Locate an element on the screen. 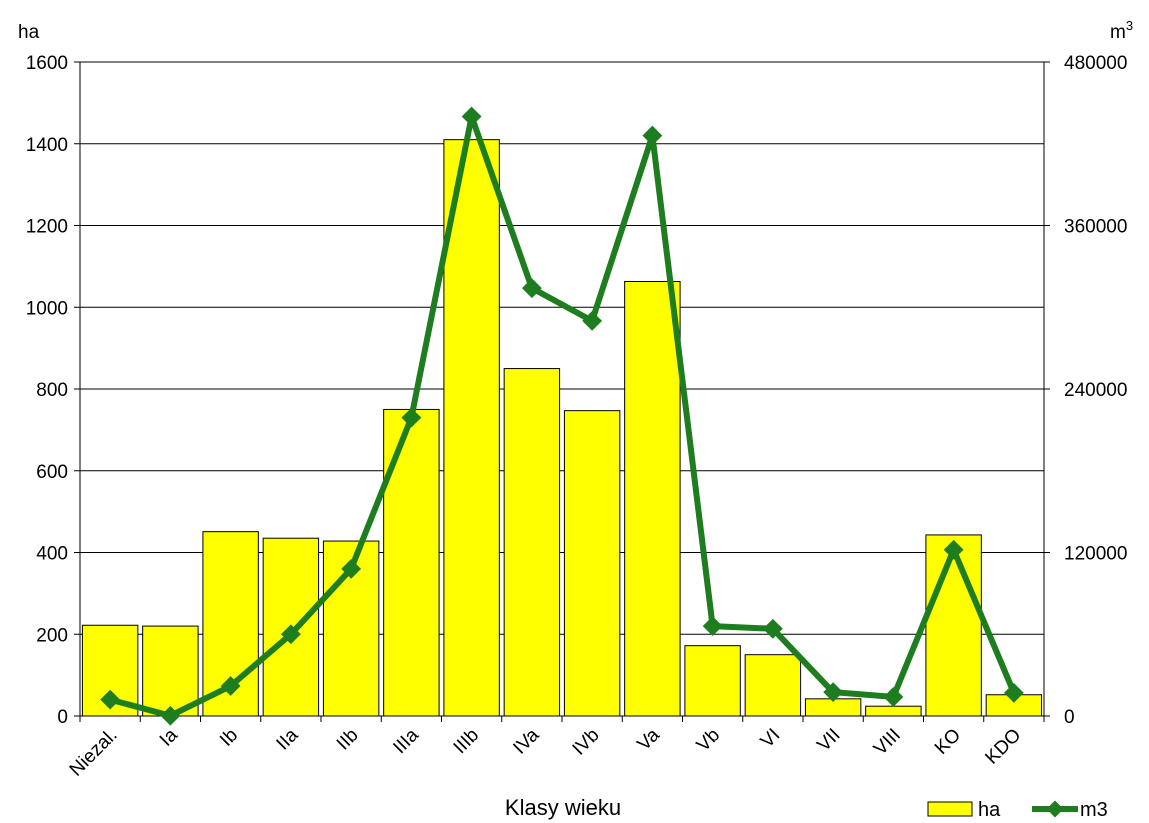  right-axis-unit-sup: 3 is located at coordinates (1129, 25).